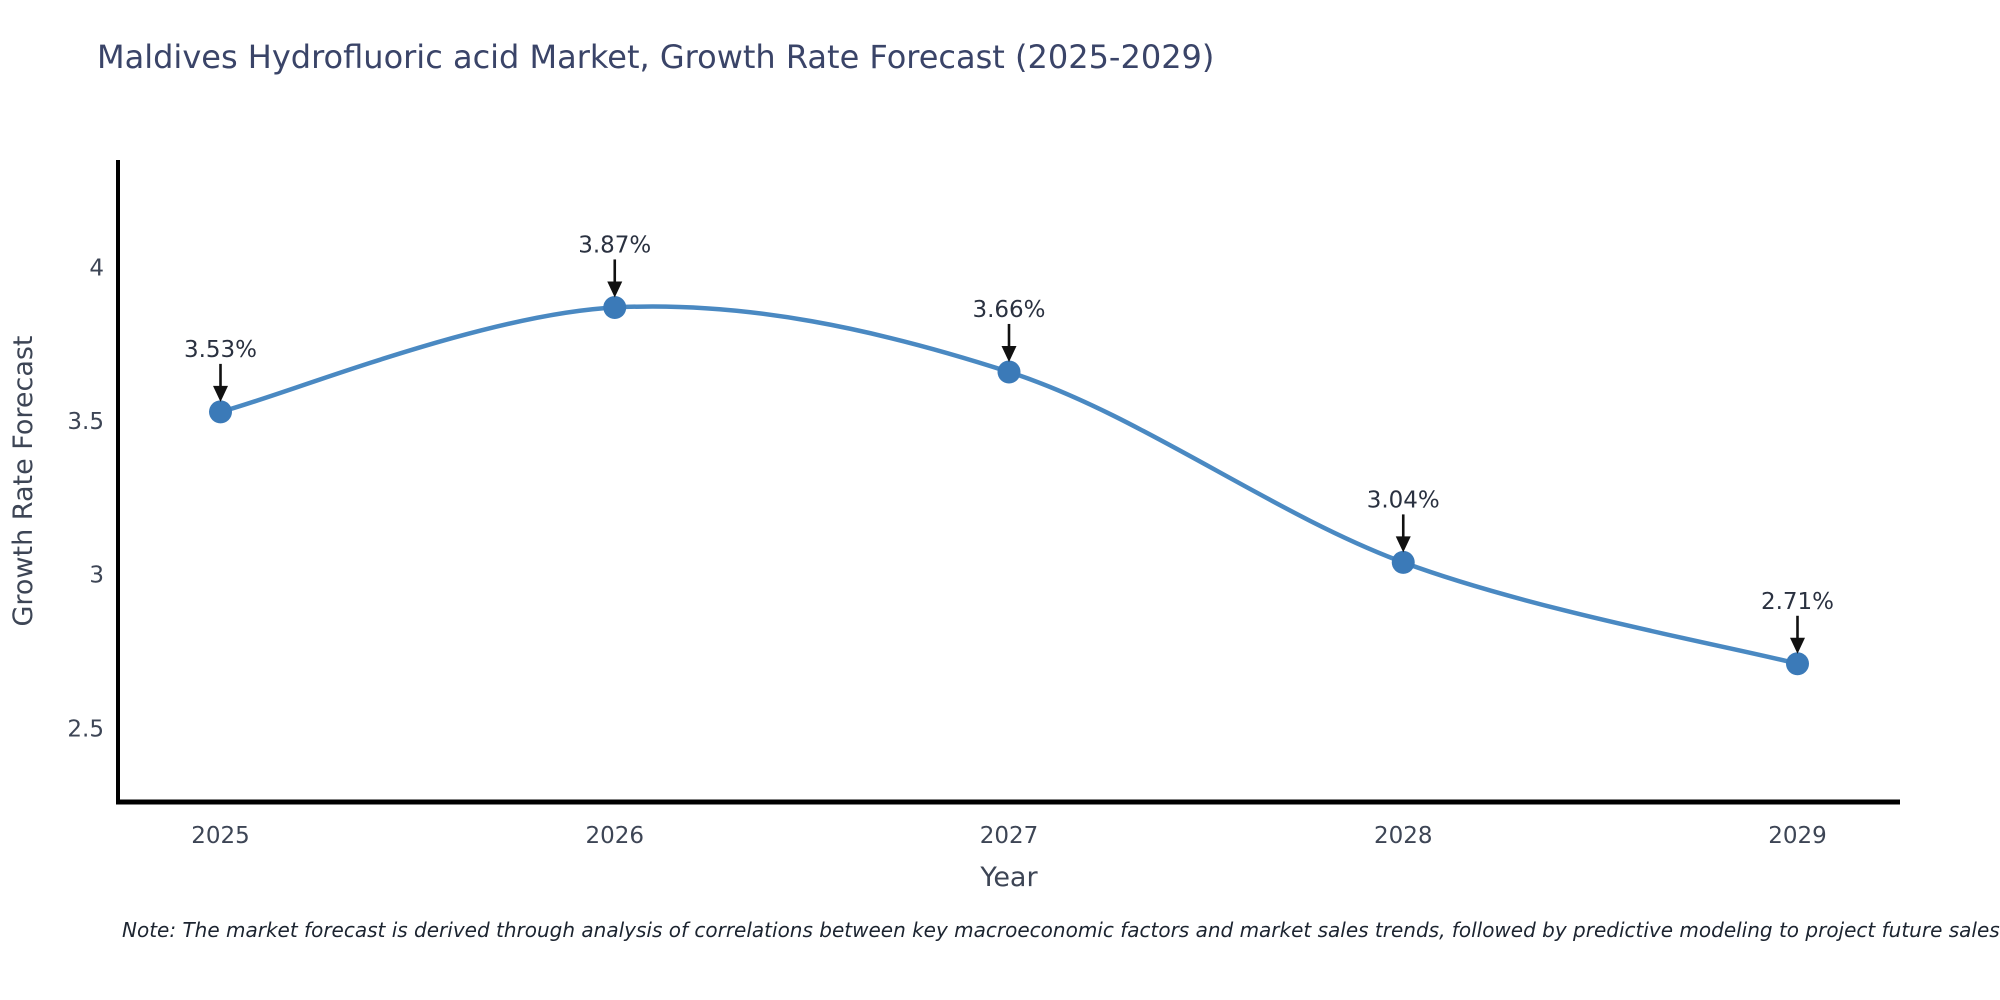 The height and width of the screenshot is (1000, 2000). What do you see at coordinates (1009, 372) in the screenshot?
I see `data-point-2027` at bounding box center [1009, 372].